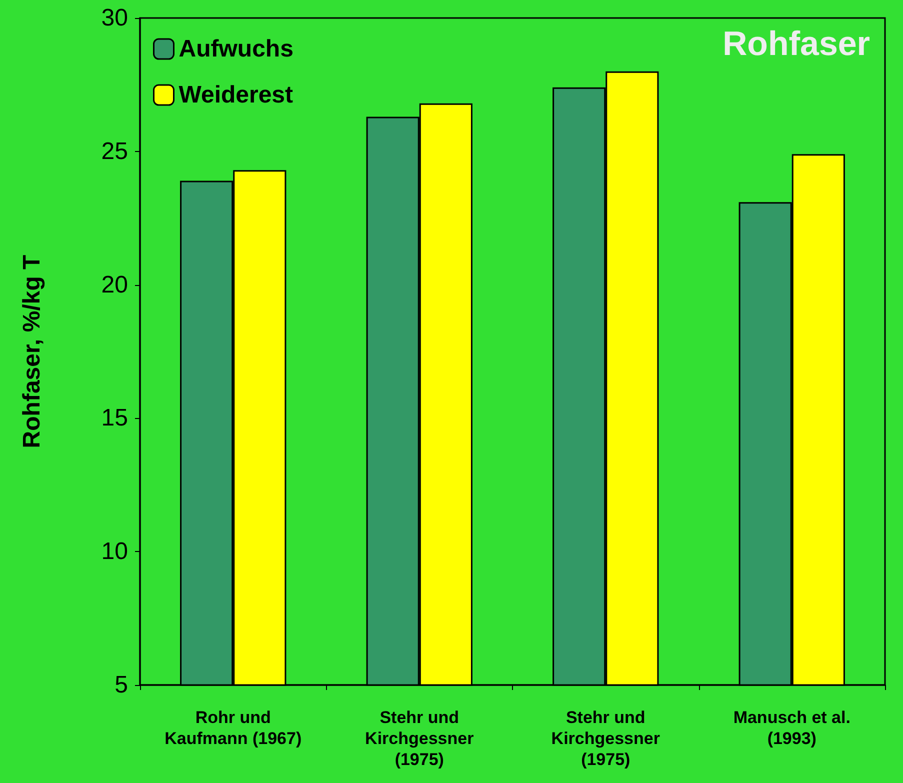 Image resolution: width=903 pixels, height=783 pixels. What do you see at coordinates (791, 728) in the screenshot?
I see `x-tick-label: Manusch et al. (1993)` at bounding box center [791, 728].